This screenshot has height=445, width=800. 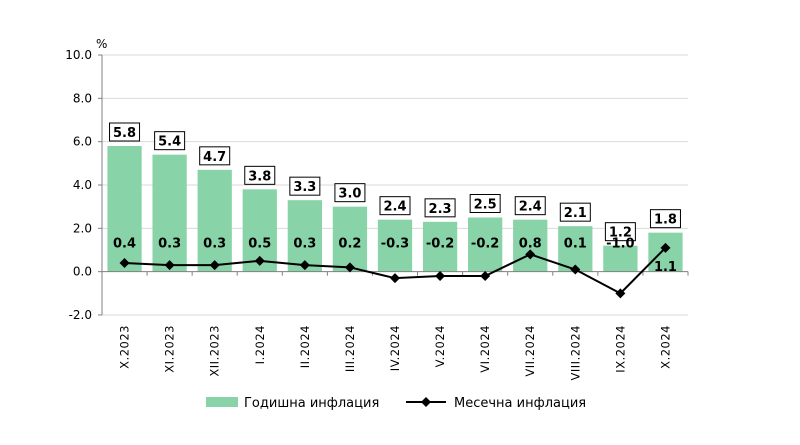 I want to click on bar-label: 4.7, so click(x=214, y=157).